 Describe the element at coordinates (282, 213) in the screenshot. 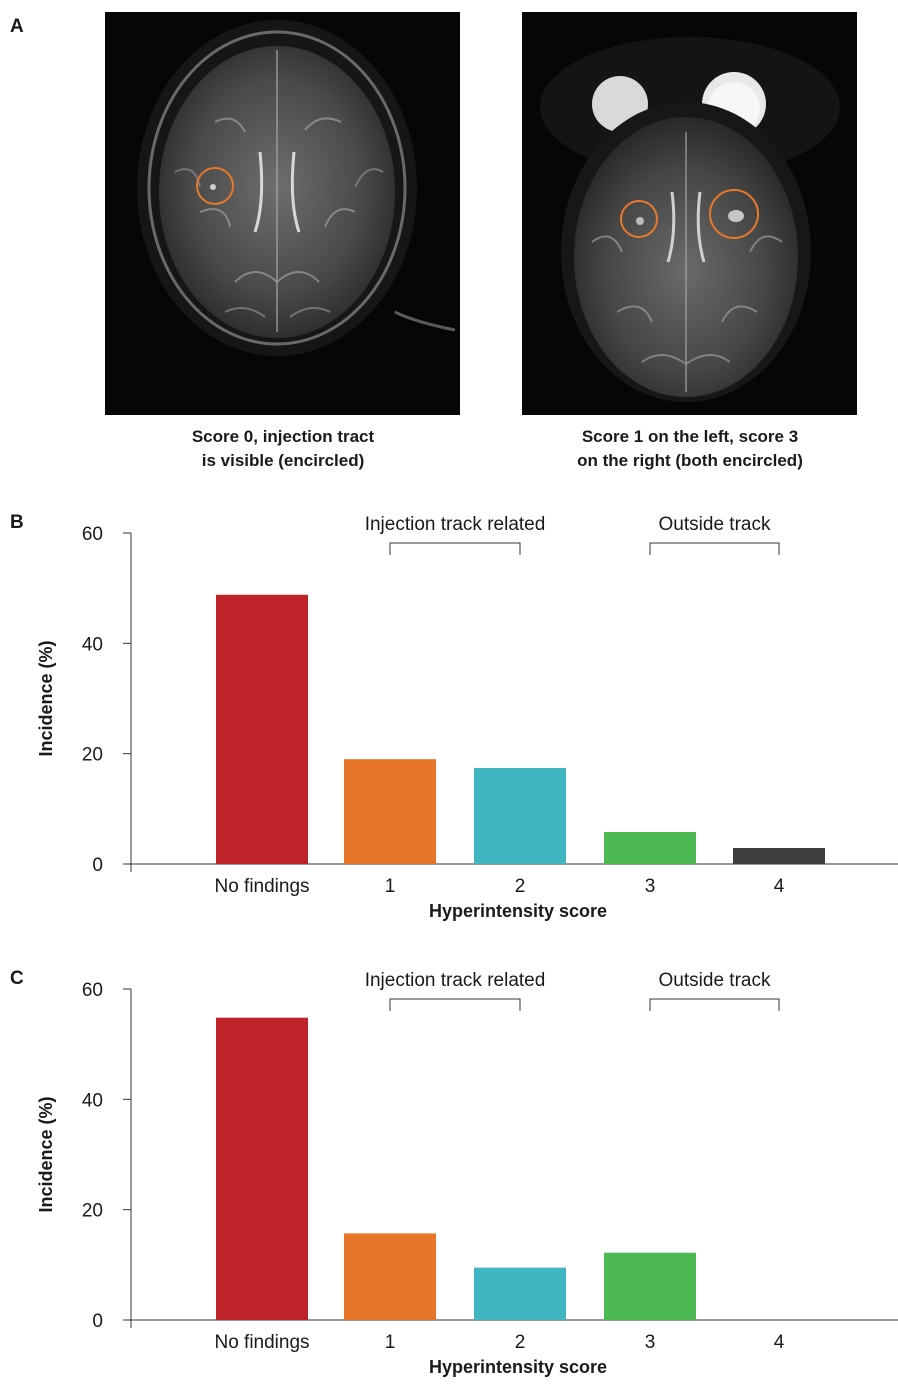

I see `mri-image-left` at that location.